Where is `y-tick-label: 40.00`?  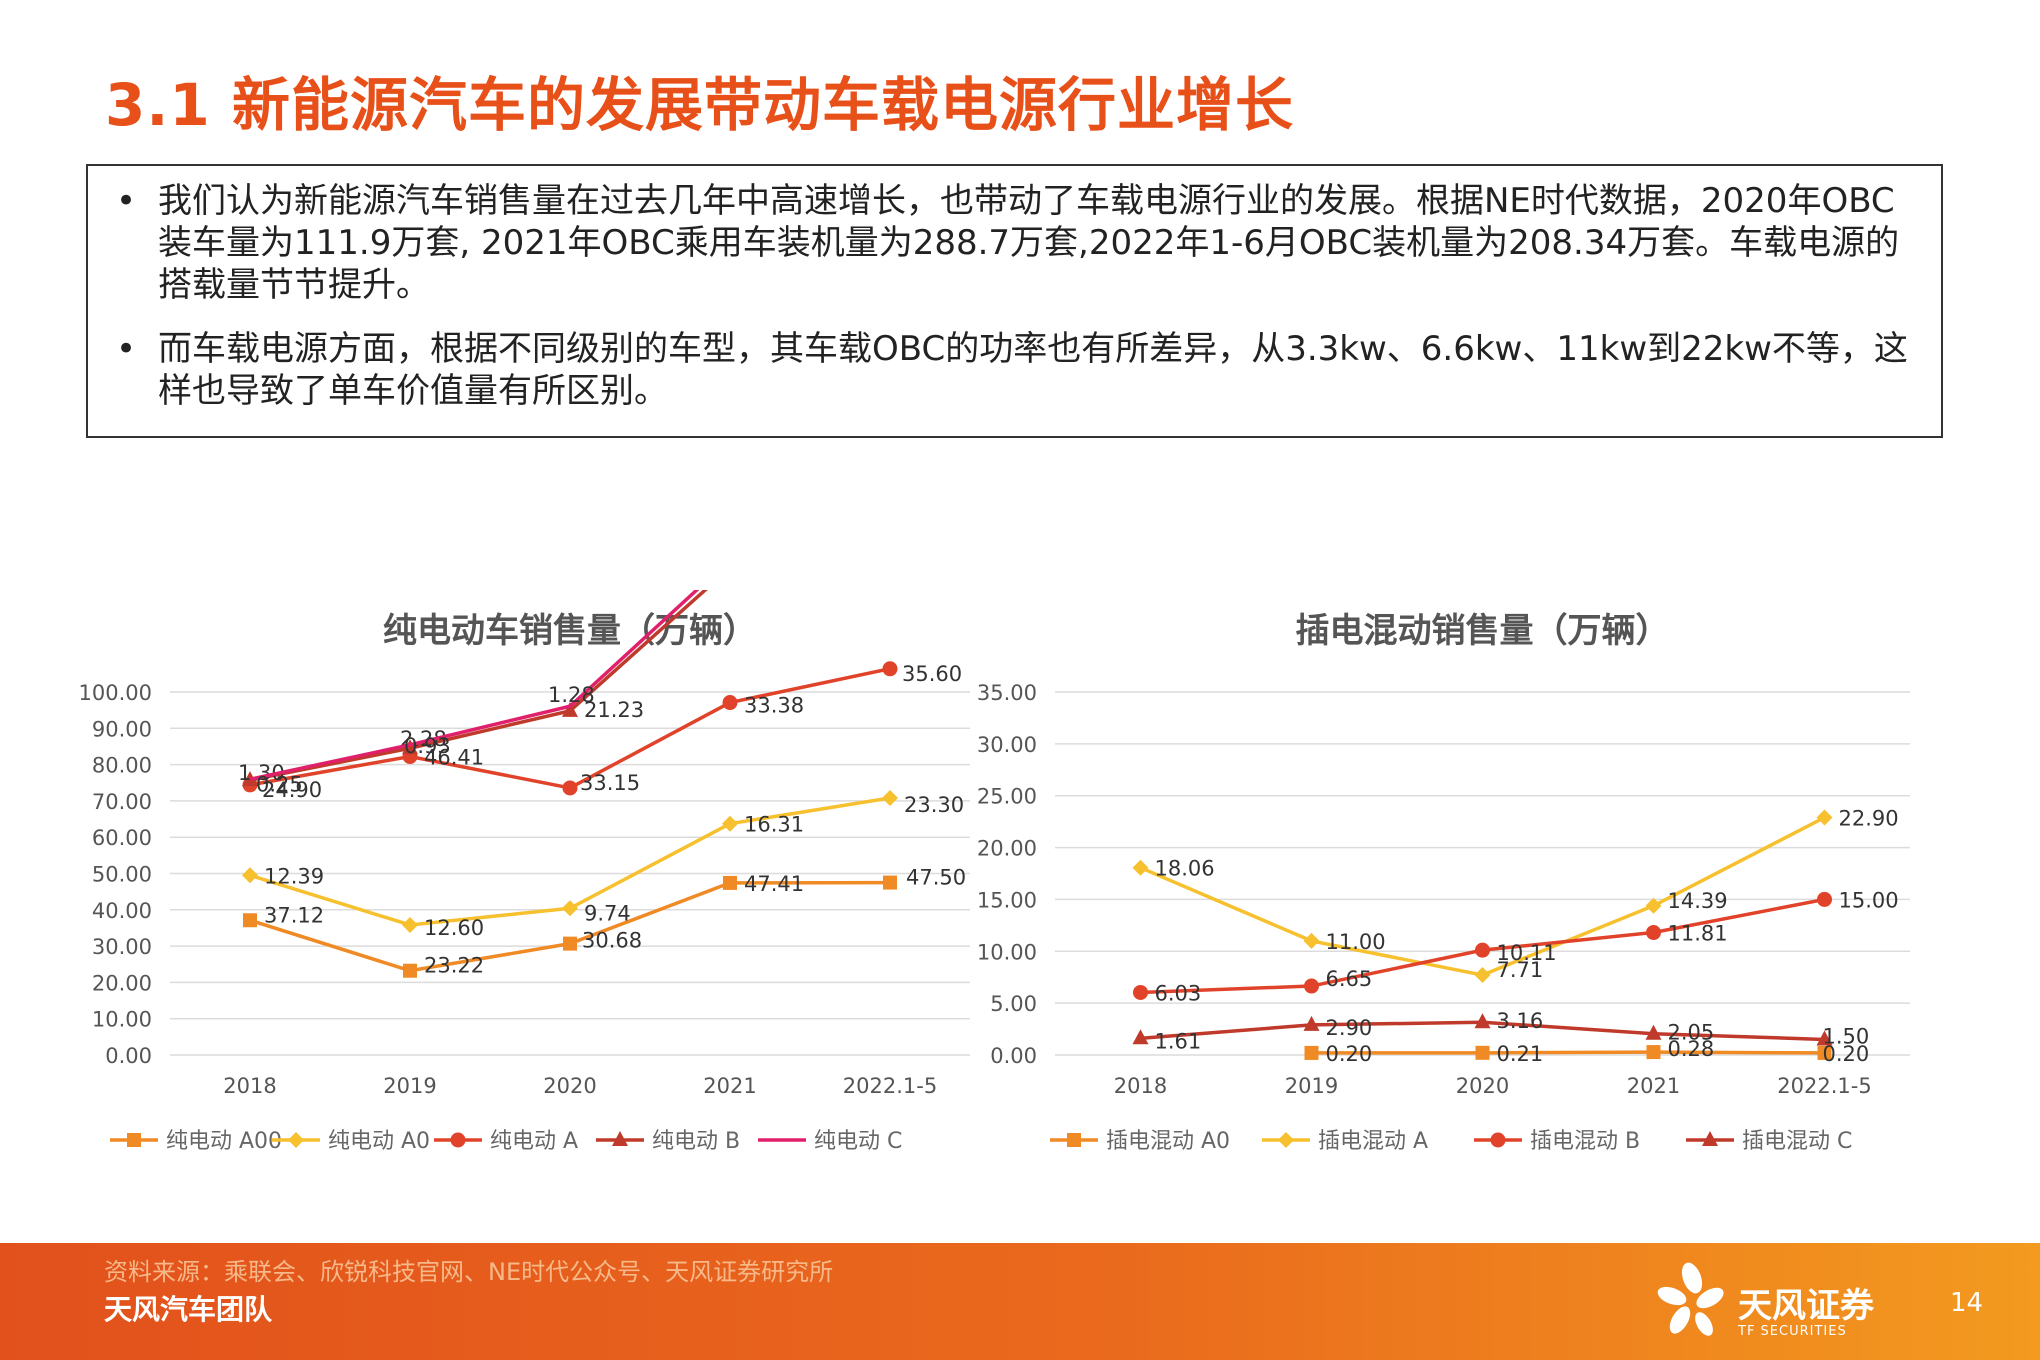 y-tick-label: 40.00 is located at coordinates (122, 911).